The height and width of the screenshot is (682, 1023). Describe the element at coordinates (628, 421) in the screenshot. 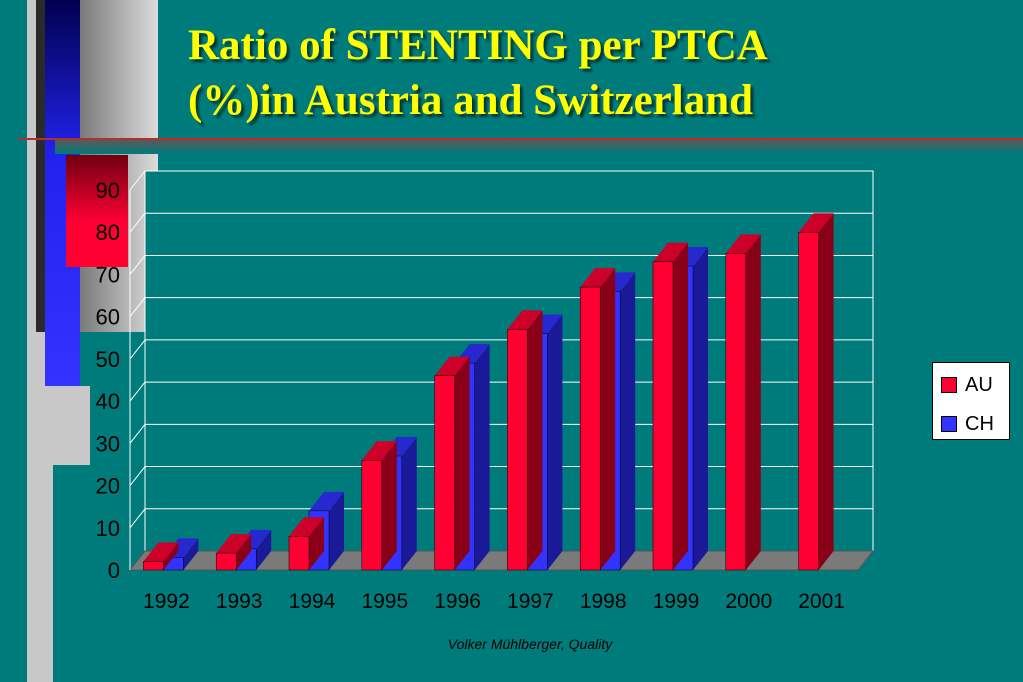

I see `bar-ch-1998-side` at that location.